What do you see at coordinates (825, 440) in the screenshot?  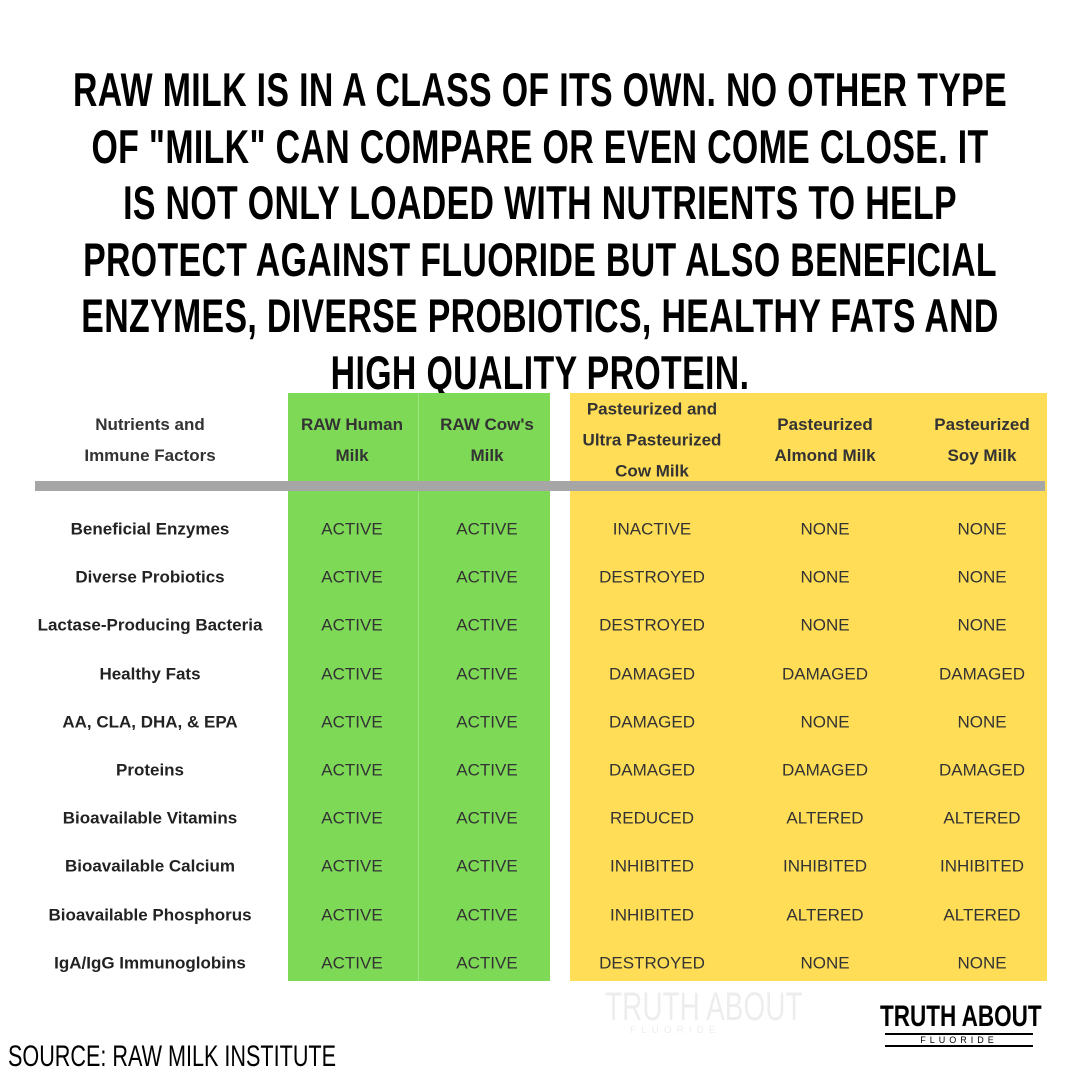 I see `column-header: Pasteurized Almond Milk` at bounding box center [825, 440].